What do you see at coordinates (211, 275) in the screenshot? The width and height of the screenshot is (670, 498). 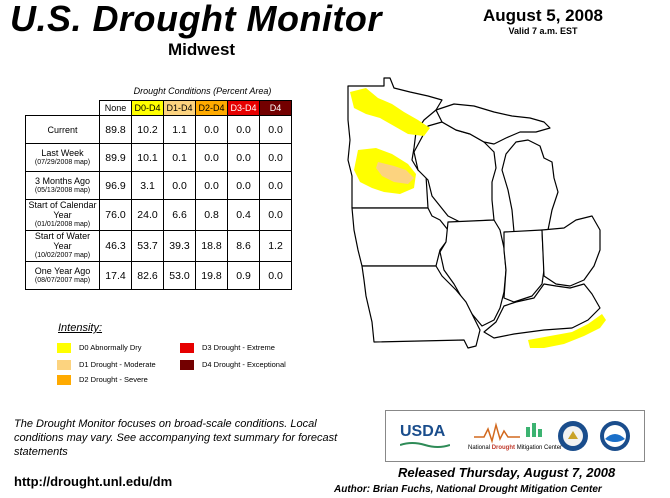 I see `table-cell: 19.8` at bounding box center [211, 275].